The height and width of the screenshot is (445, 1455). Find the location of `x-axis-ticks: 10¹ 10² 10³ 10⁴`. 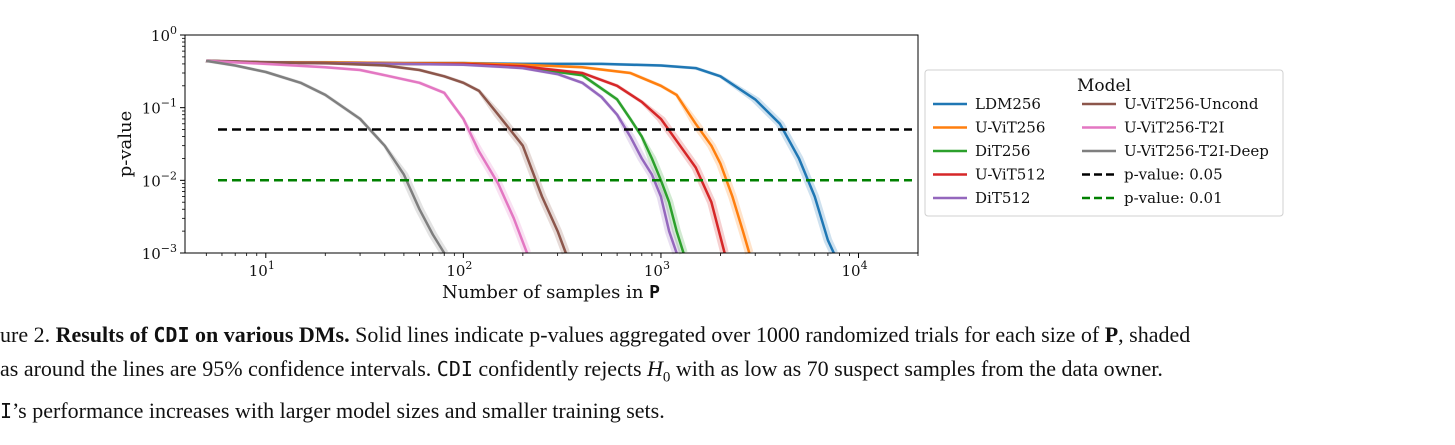

x-axis-ticks: 10¹ 10² 10³ 10⁴ is located at coordinates (562, 266).